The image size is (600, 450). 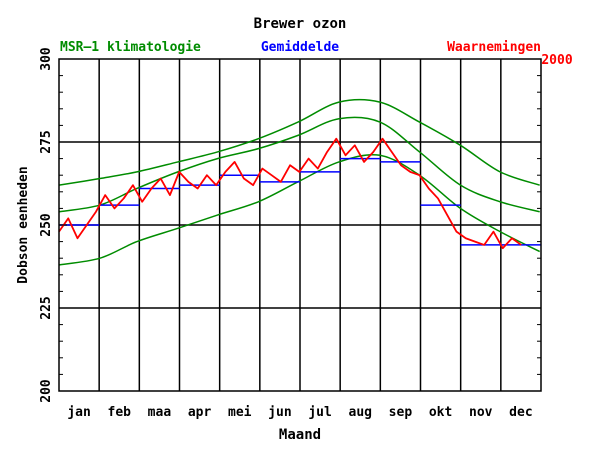 I want to click on x-tick-label-aug: aug, so click(x=360, y=412).